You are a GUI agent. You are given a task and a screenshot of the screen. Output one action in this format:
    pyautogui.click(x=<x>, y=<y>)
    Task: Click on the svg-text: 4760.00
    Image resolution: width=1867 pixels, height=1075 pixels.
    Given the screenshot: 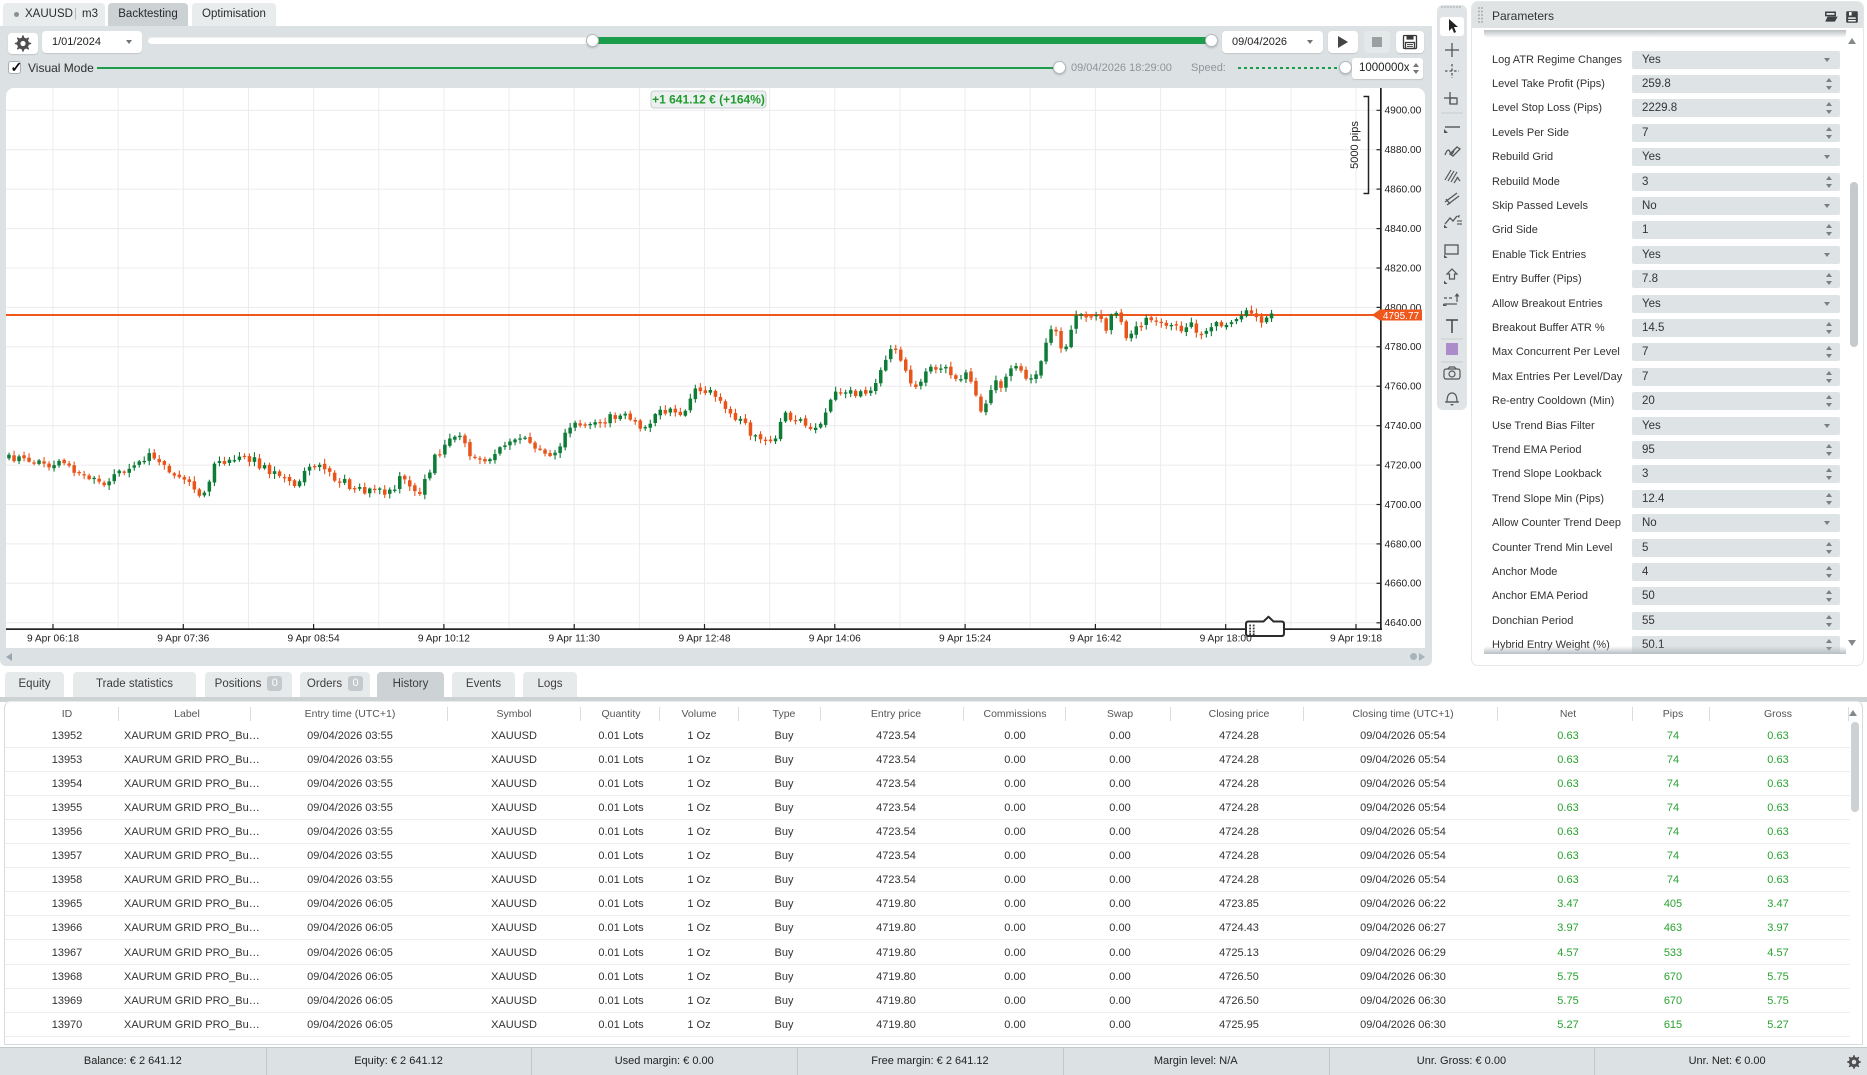 What is the action you would take?
    pyautogui.click(x=1403, y=387)
    